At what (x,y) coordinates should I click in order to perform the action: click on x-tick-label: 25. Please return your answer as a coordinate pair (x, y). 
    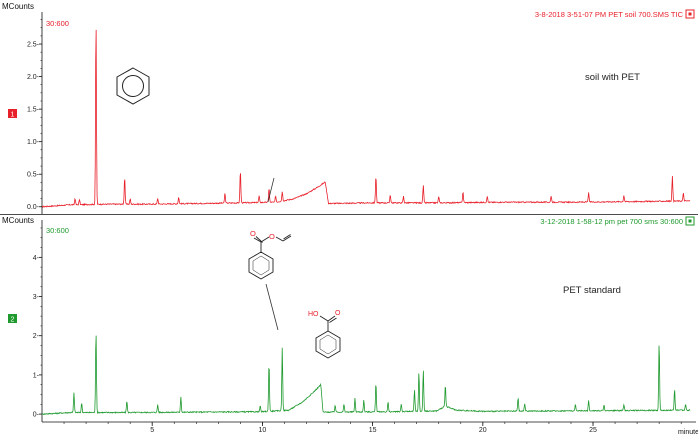
    Looking at the image, I should click on (593, 430).